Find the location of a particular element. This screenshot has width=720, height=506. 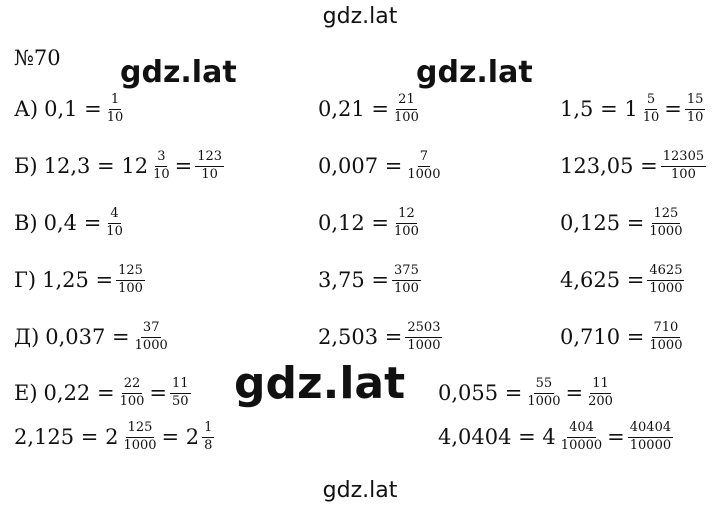

watermark-top: gdz.lat is located at coordinates (360, 16).